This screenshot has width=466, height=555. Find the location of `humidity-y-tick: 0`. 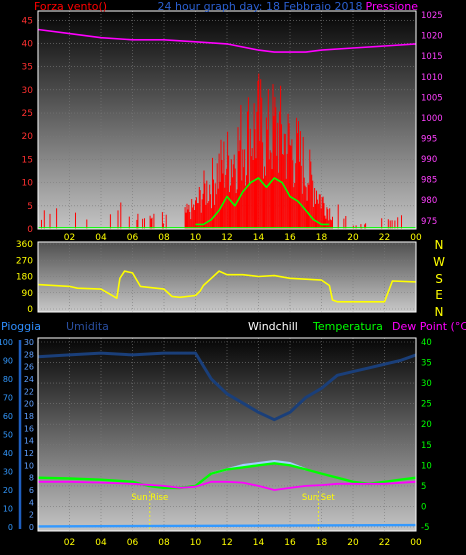

humidity-y-tick: 0 is located at coordinates (31, 527).